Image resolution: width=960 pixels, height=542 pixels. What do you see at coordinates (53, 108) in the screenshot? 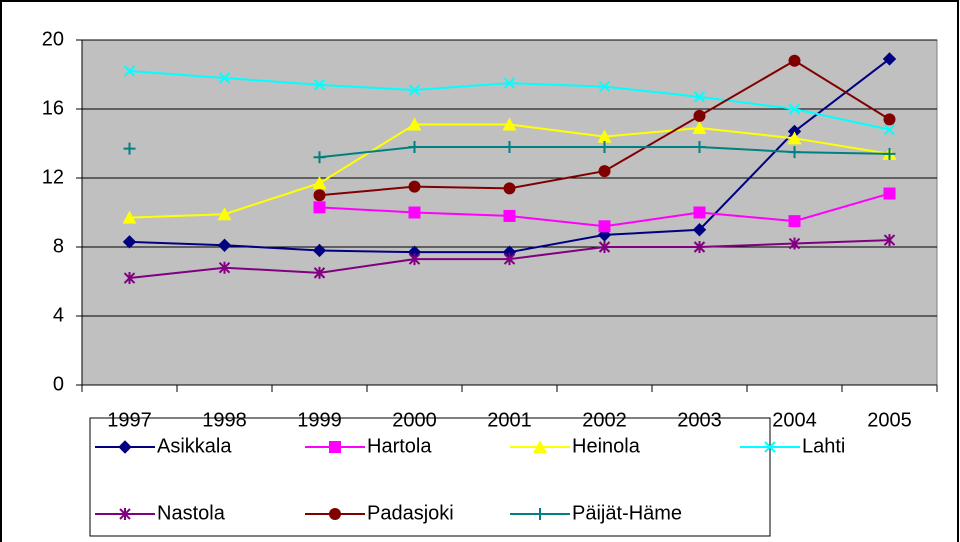
I see `y-tick-label: 16` at bounding box center [53, 108].